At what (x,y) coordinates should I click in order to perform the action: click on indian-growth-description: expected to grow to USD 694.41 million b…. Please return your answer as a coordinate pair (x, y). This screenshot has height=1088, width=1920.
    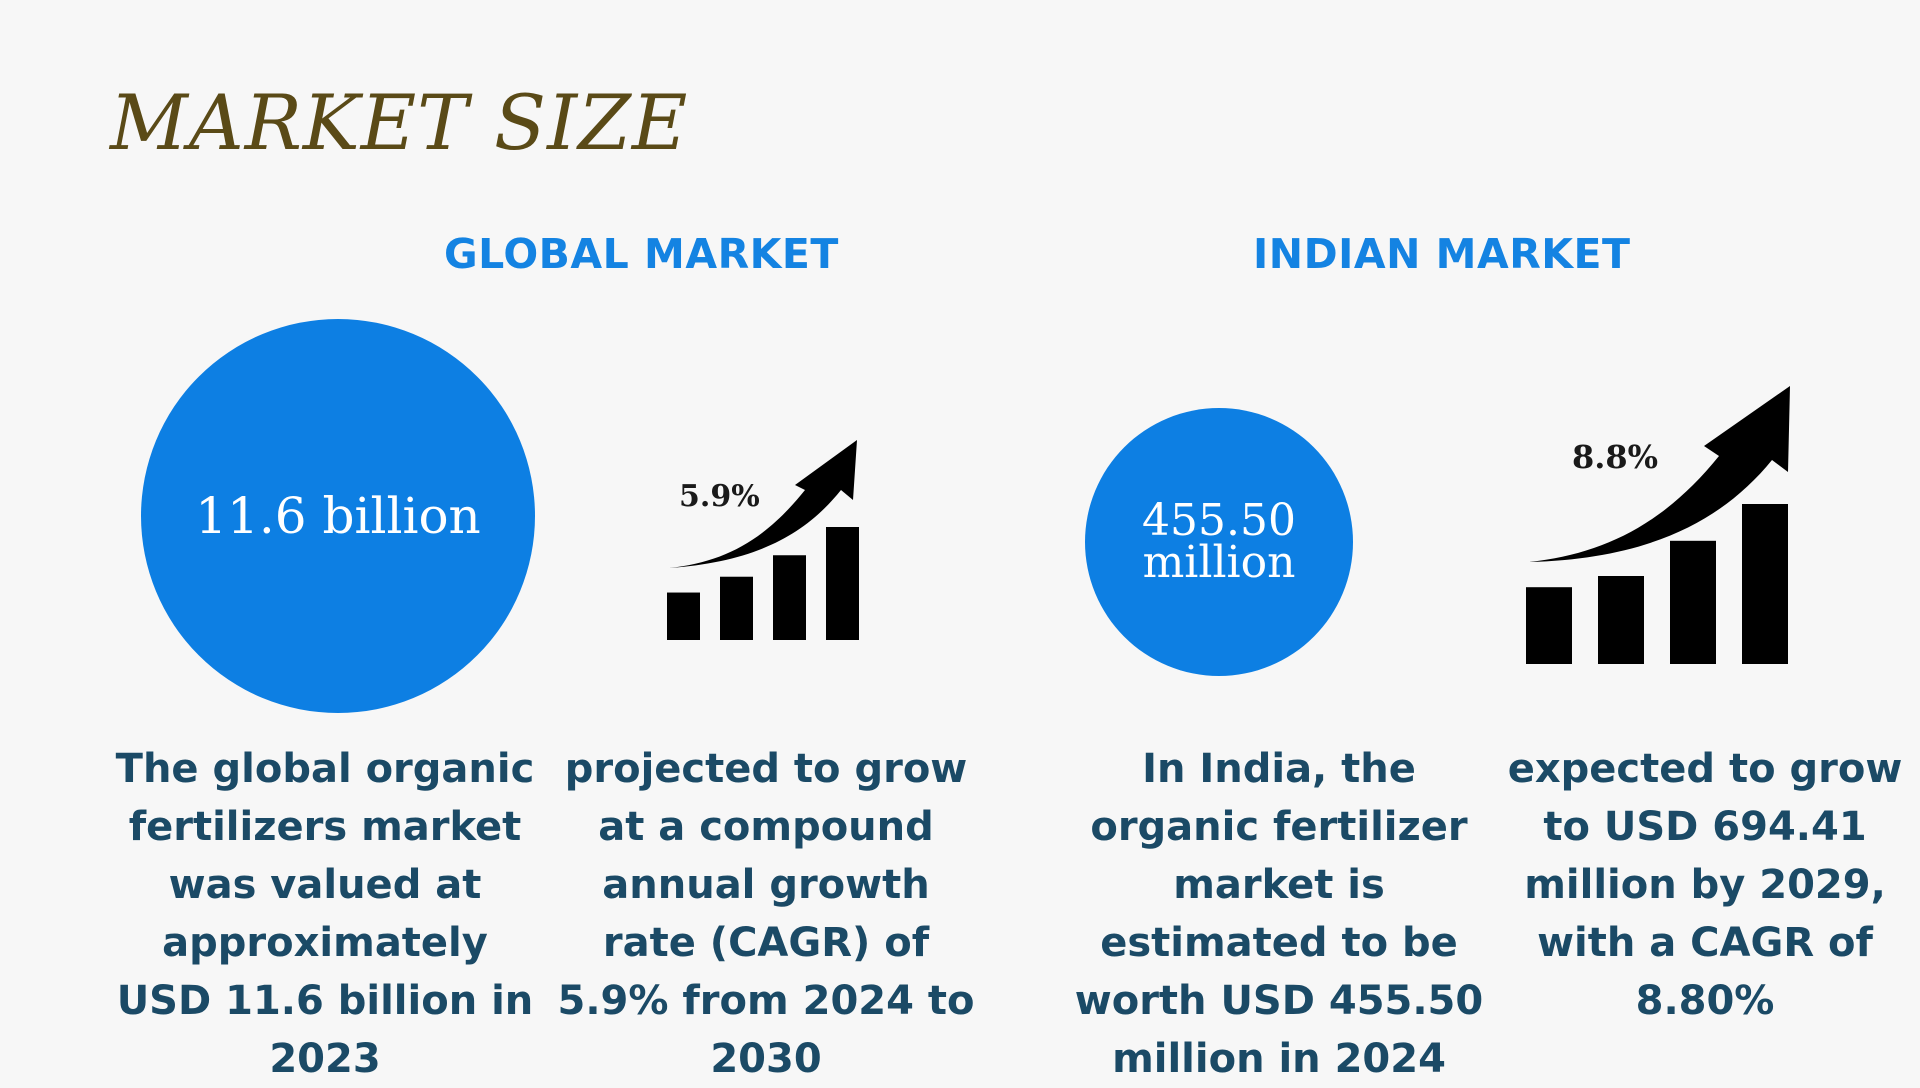
    Looking at the image, I should click on (1705, 885).